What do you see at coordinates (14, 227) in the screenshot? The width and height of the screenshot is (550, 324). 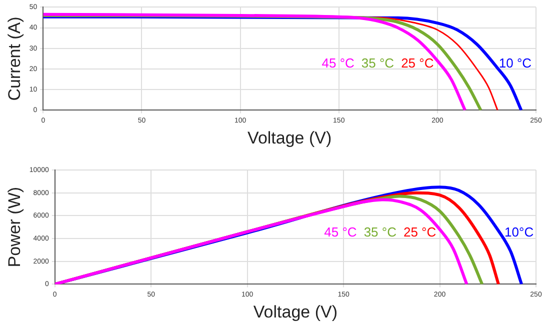 I see `y-axis-title: Power (W)` at bounding box center [14, 227].